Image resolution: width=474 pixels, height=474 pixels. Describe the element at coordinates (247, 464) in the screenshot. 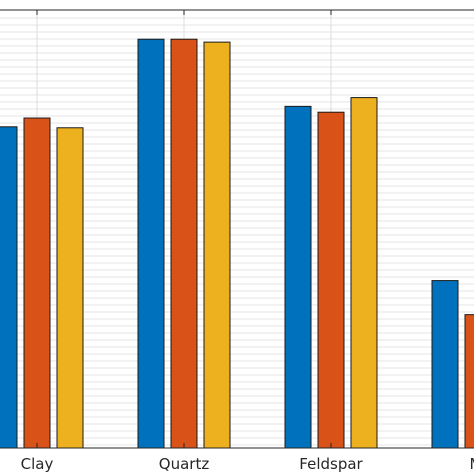

I see `x-tick-labels: Clay Quartz Feldspar Mi` at that location.